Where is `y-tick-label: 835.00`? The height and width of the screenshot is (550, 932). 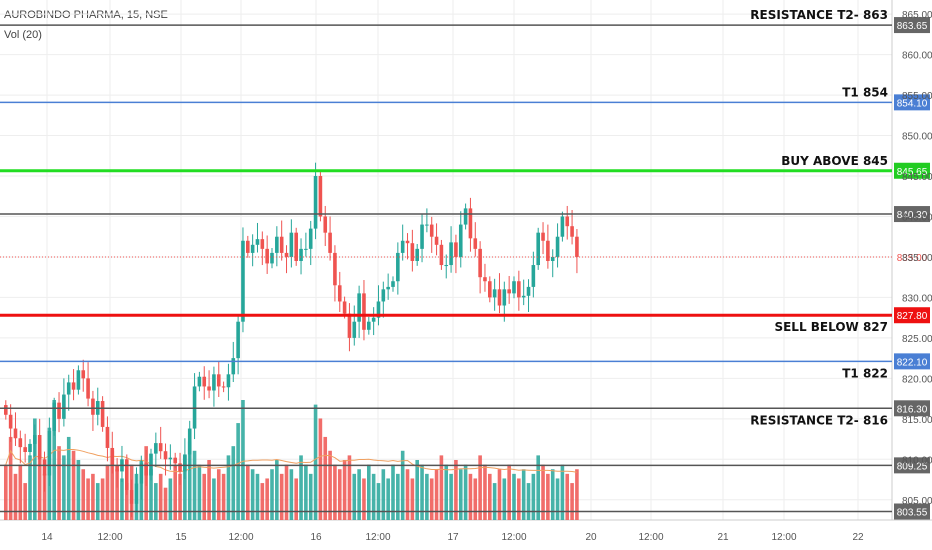 y-tick-label: 835.00 is located at coordinates (917, 258).